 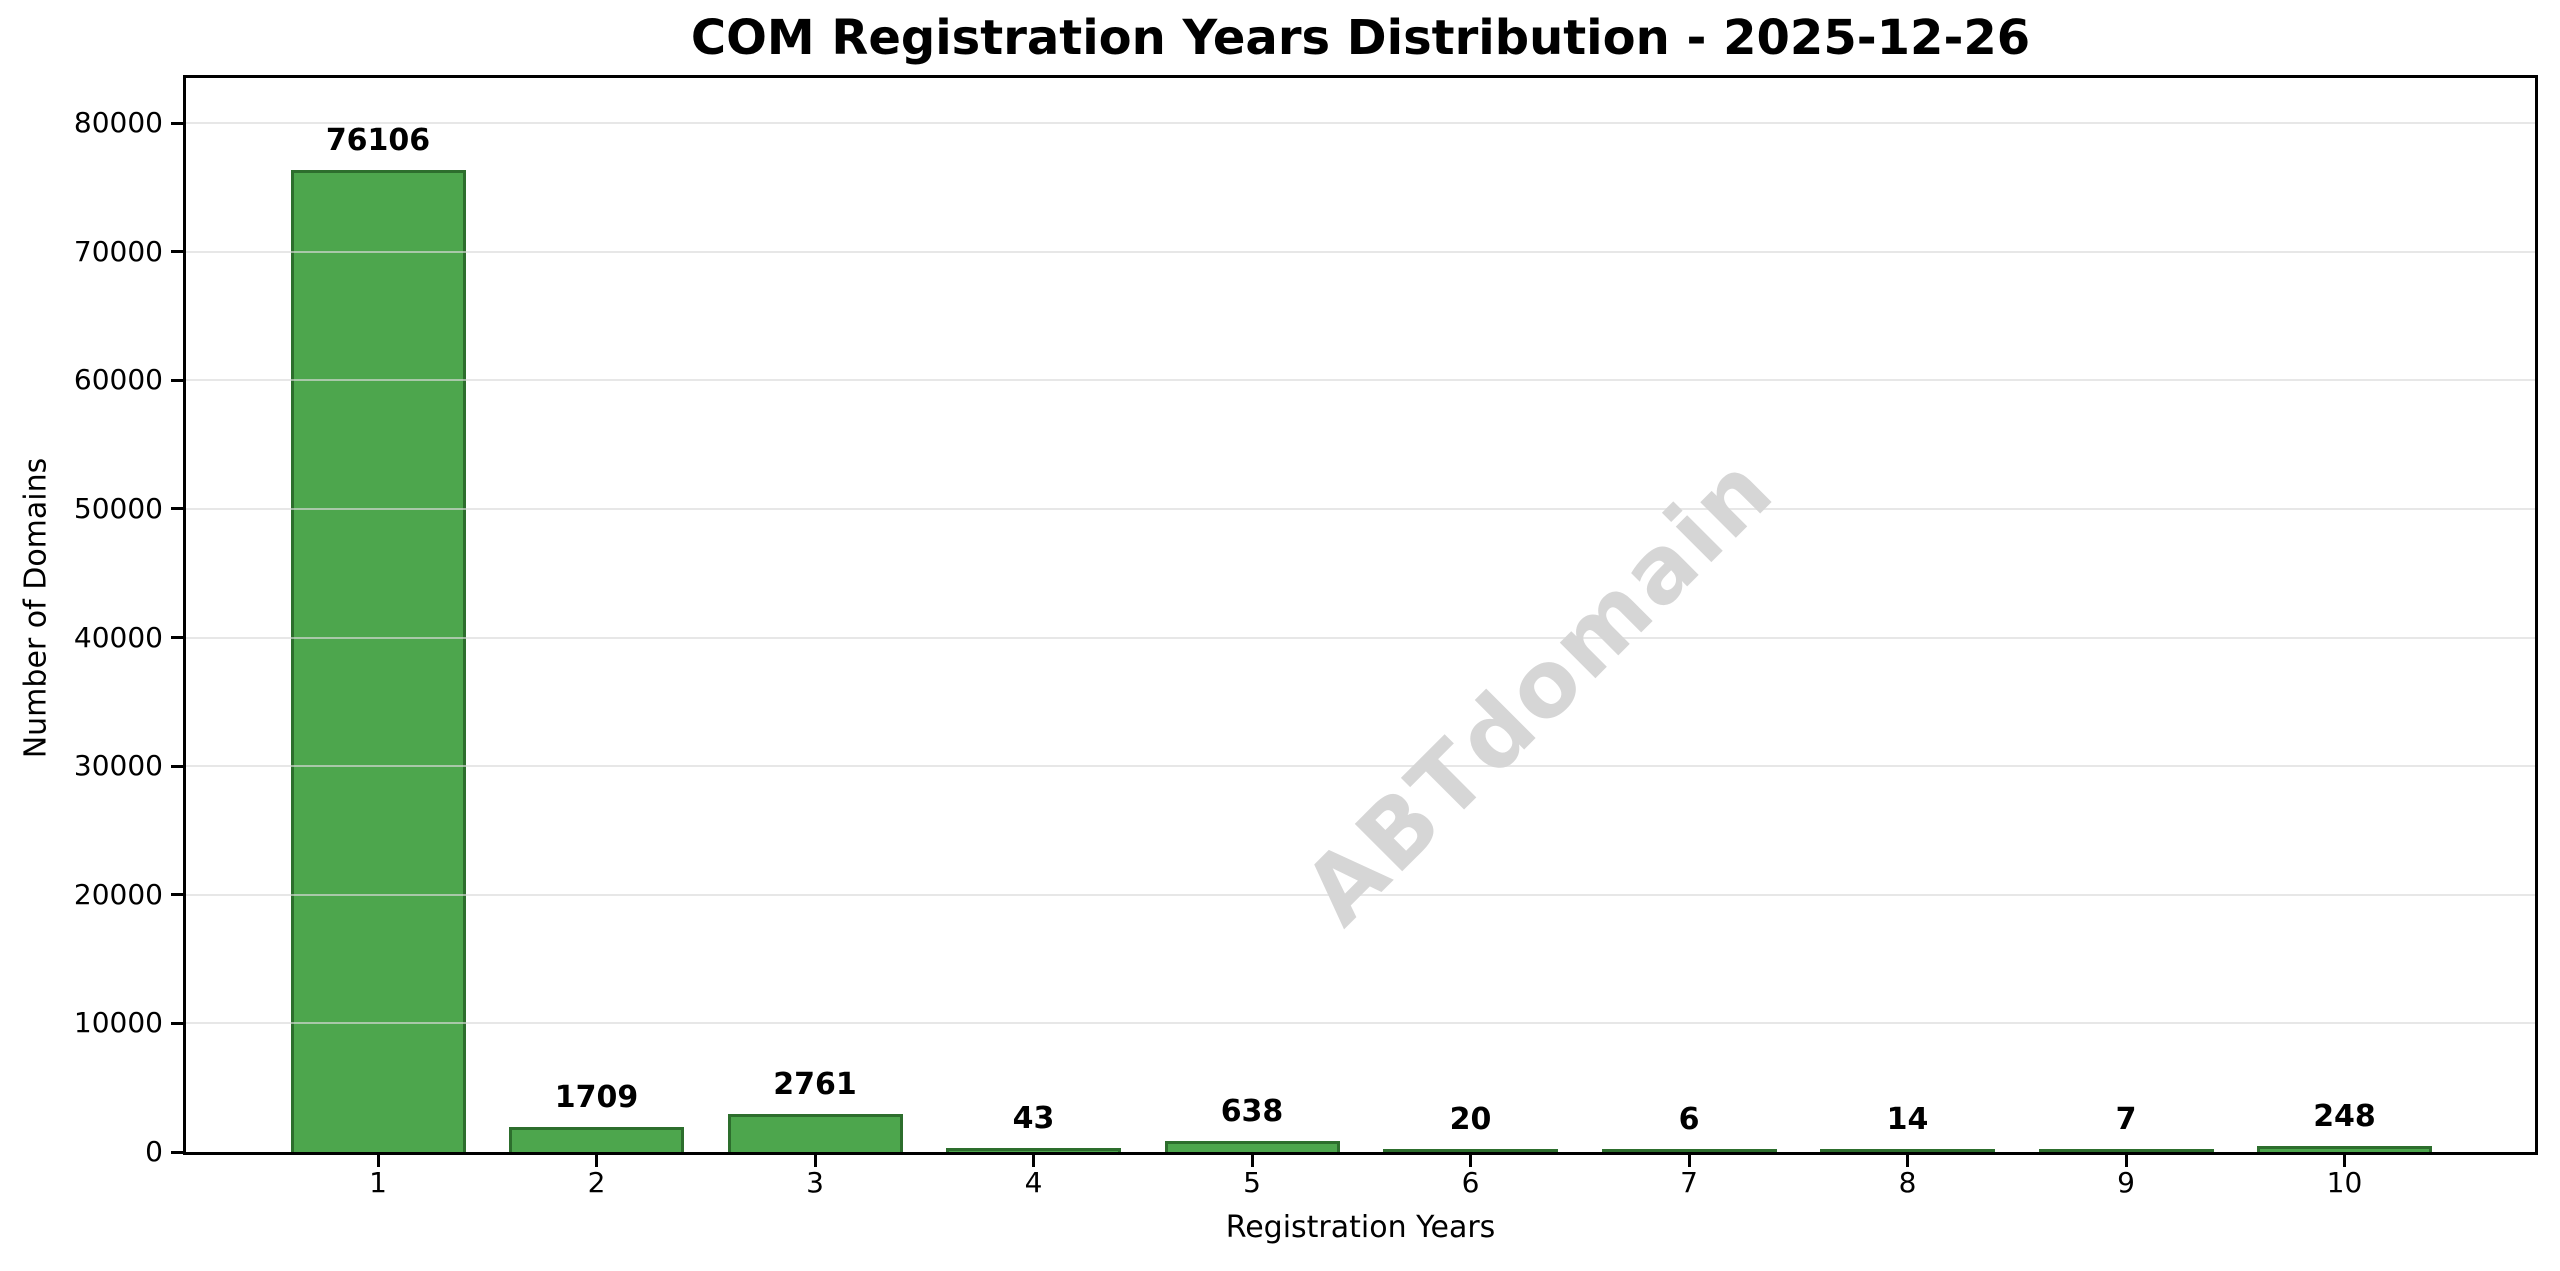 What do you see at coordinates (2126, 1182) in the screenshot?
I see `x-tick-label: 9` at bounding box center [2126, 1182].